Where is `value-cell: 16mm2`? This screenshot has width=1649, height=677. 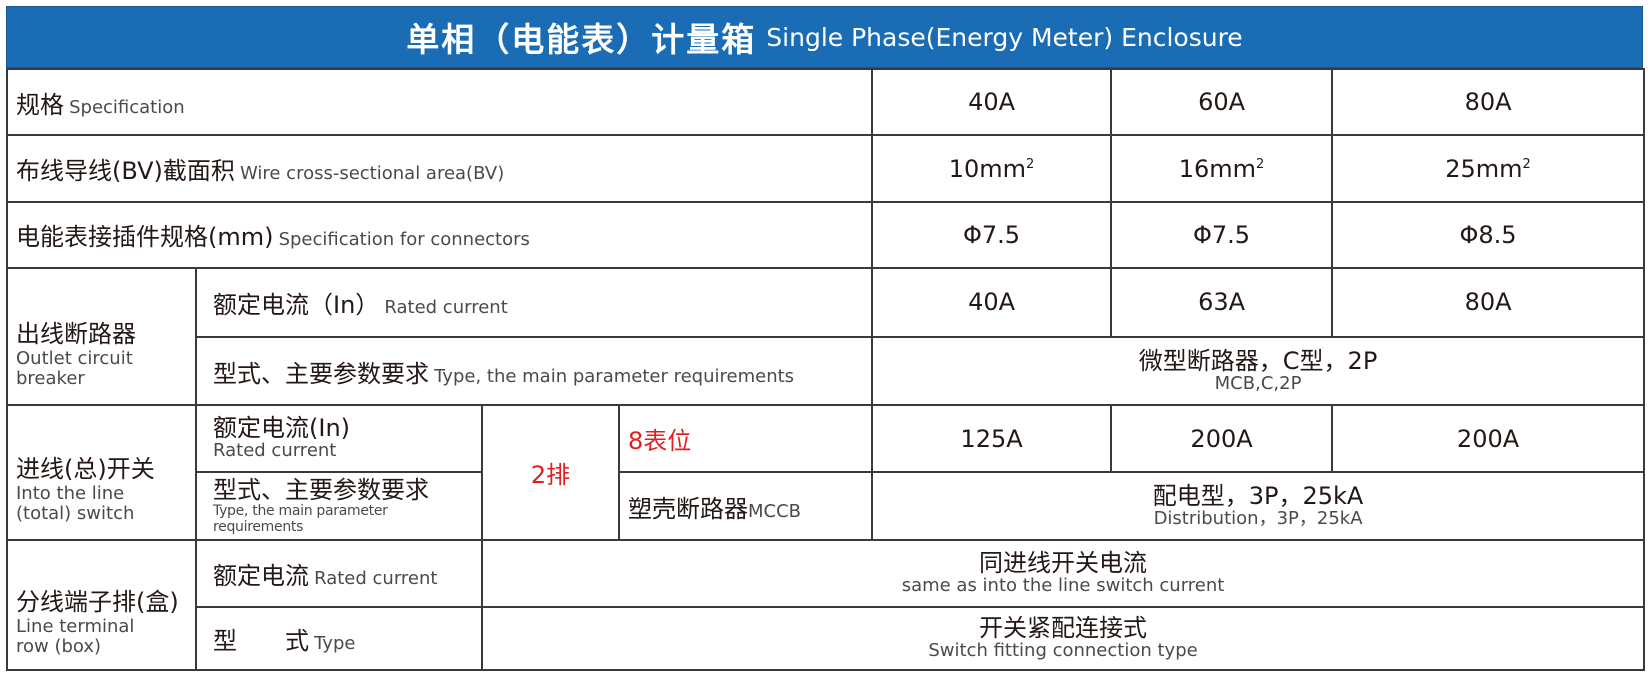
value-cell: 16mm2 is located at coordinates (1222, 169).